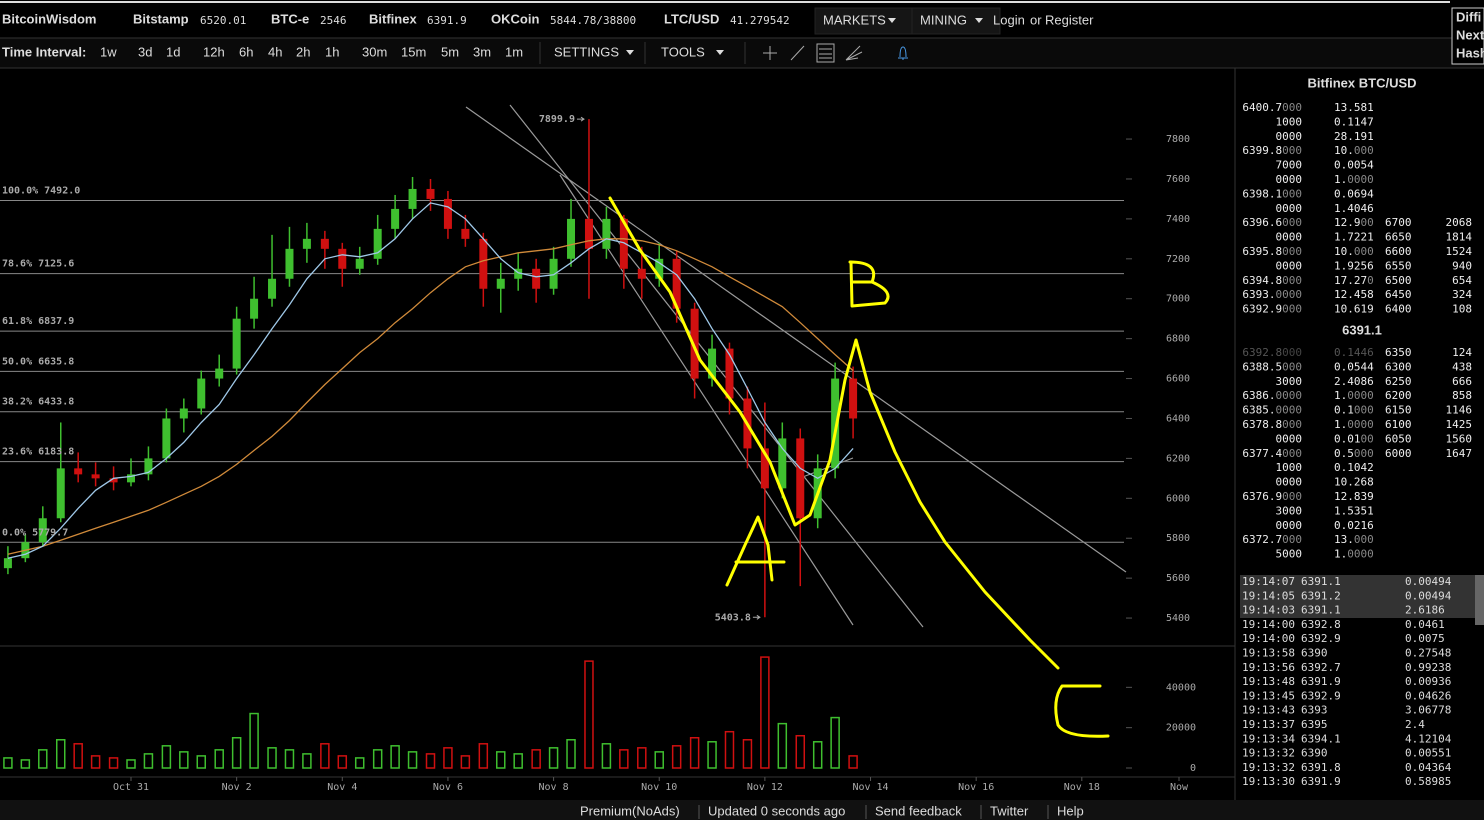 The width and height of the screenshot is (1484, 820). I want to click on interval-button: 3d, so click(145, 51).